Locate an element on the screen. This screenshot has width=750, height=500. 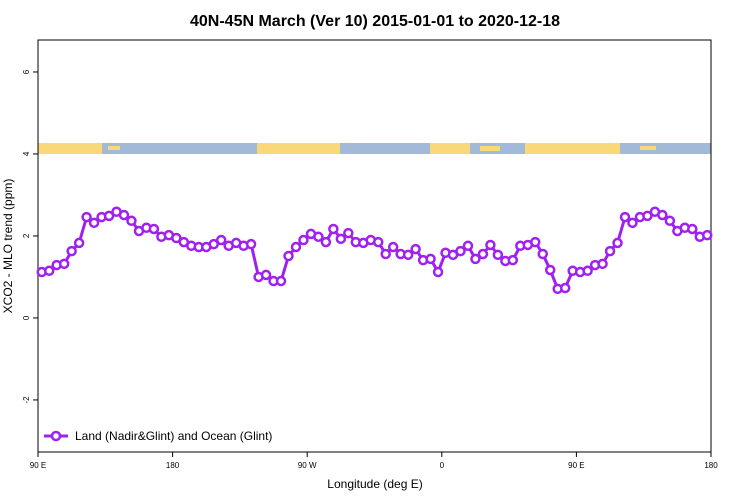
y-tick-label: 2 is located at coordinates (26, 235).